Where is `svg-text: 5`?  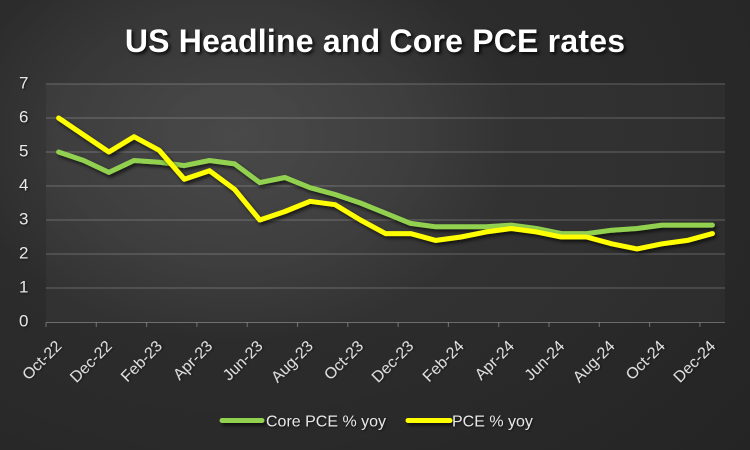 svg-text: 5 is located at coordinates (23, 151).